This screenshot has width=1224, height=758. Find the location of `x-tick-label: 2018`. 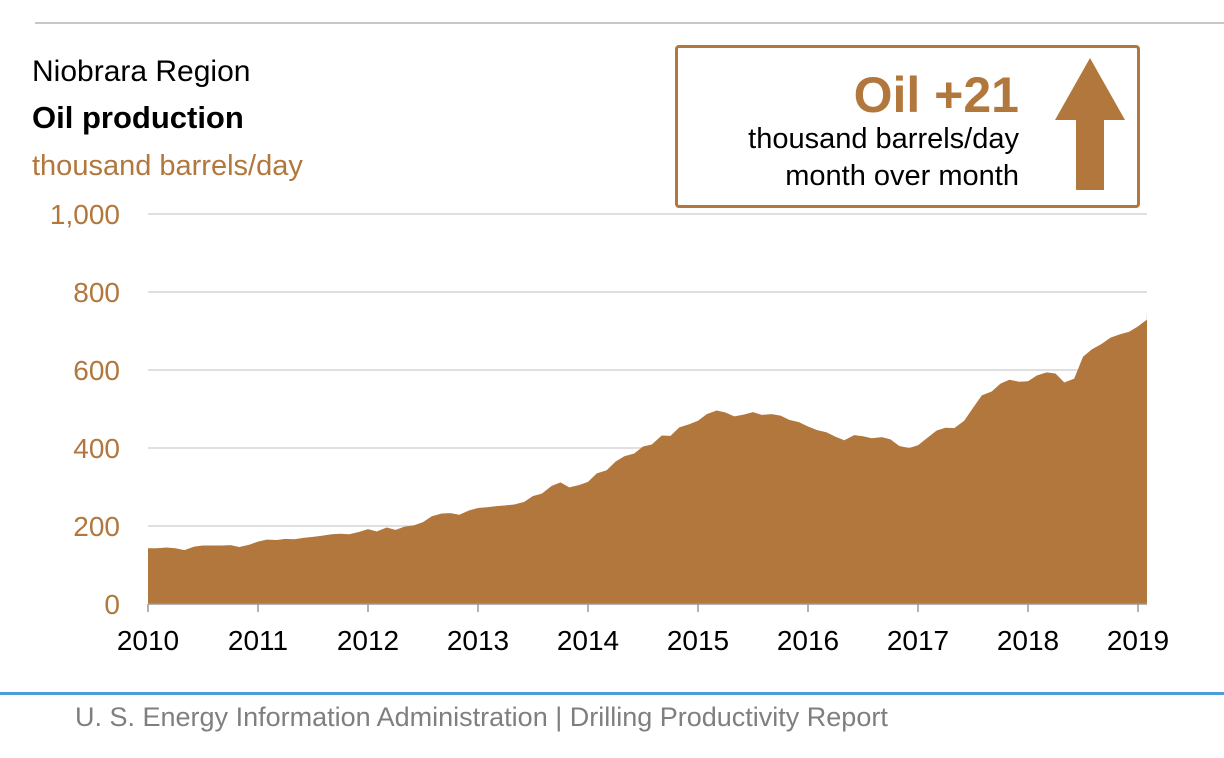

x-tick-label: 2018 is located at coordinates (1028, 640).